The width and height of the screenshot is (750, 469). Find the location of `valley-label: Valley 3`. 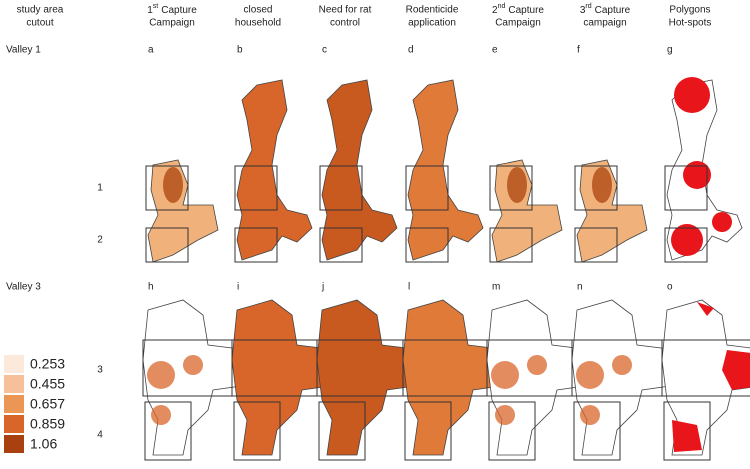

valley-label: Valley 3 is located at coordinates (23, 287).